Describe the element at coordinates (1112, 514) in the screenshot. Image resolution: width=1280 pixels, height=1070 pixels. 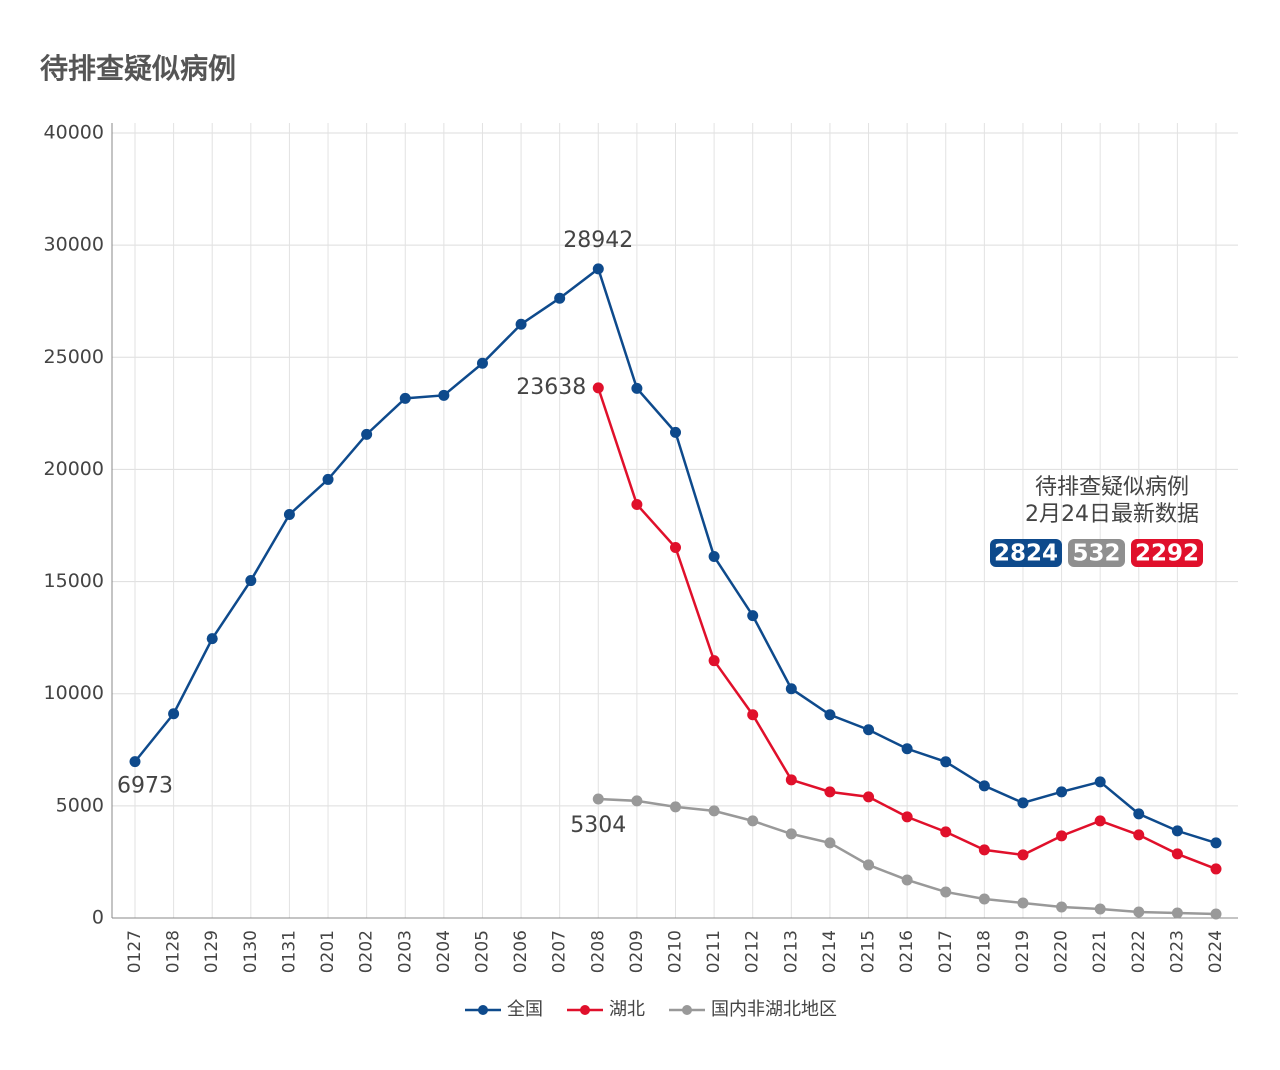
I see `note-line: 2月24日最新数据` at that location.